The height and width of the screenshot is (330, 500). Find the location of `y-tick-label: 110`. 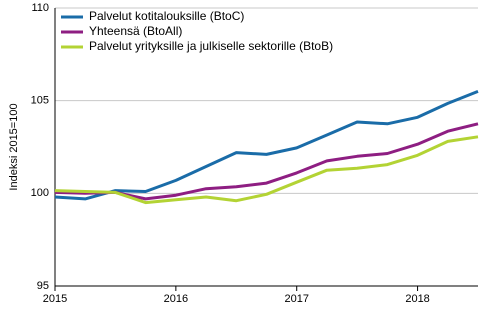

y-tick-label: 110 is located at coordinates (40, 8).